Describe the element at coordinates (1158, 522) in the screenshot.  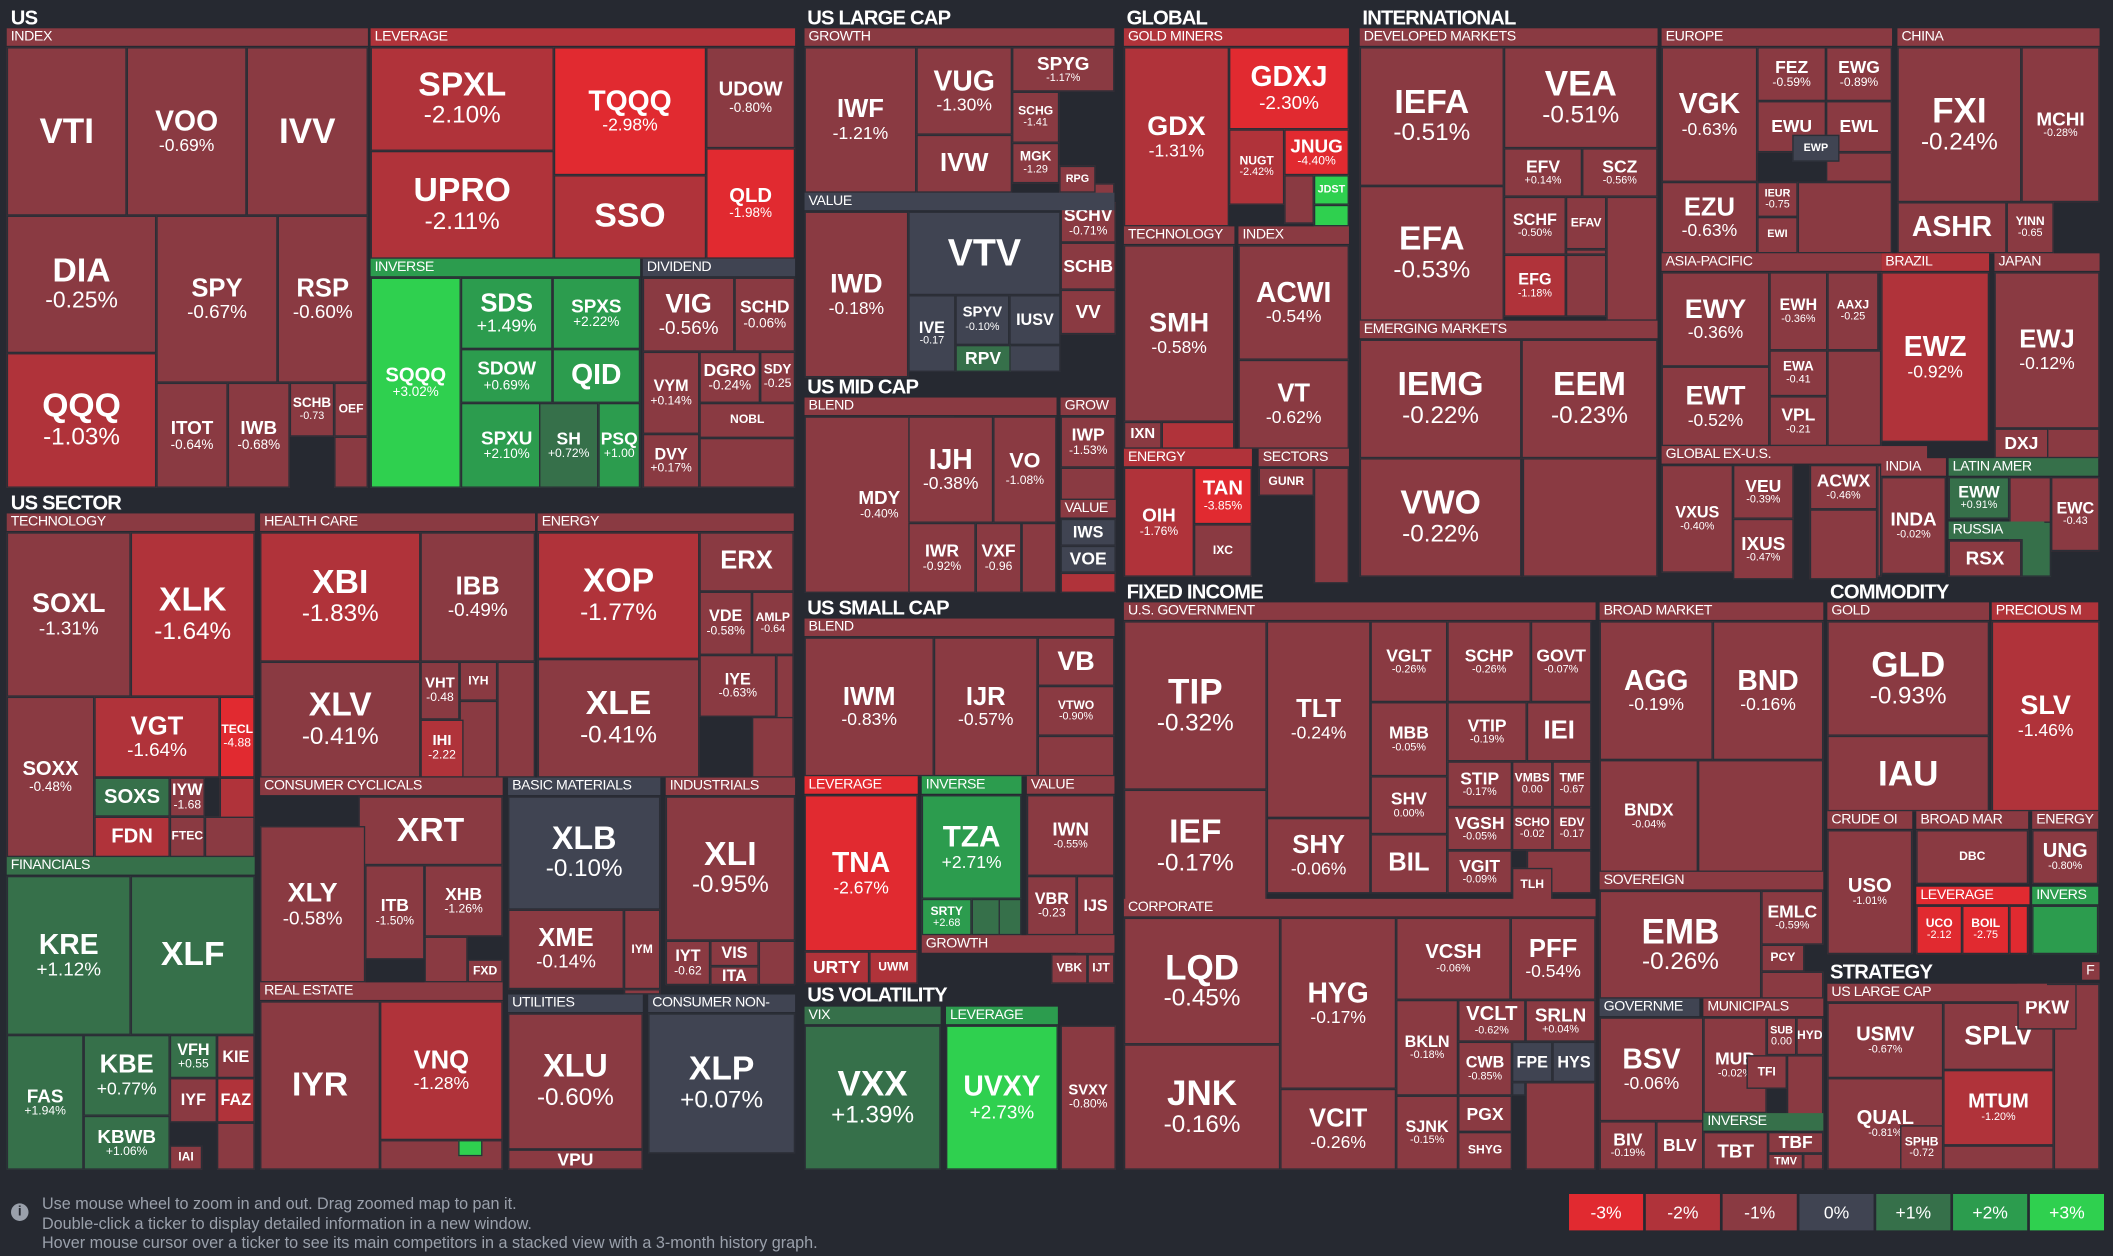
I see `ticker-tile-oih: OIH -1.76%` at that location.